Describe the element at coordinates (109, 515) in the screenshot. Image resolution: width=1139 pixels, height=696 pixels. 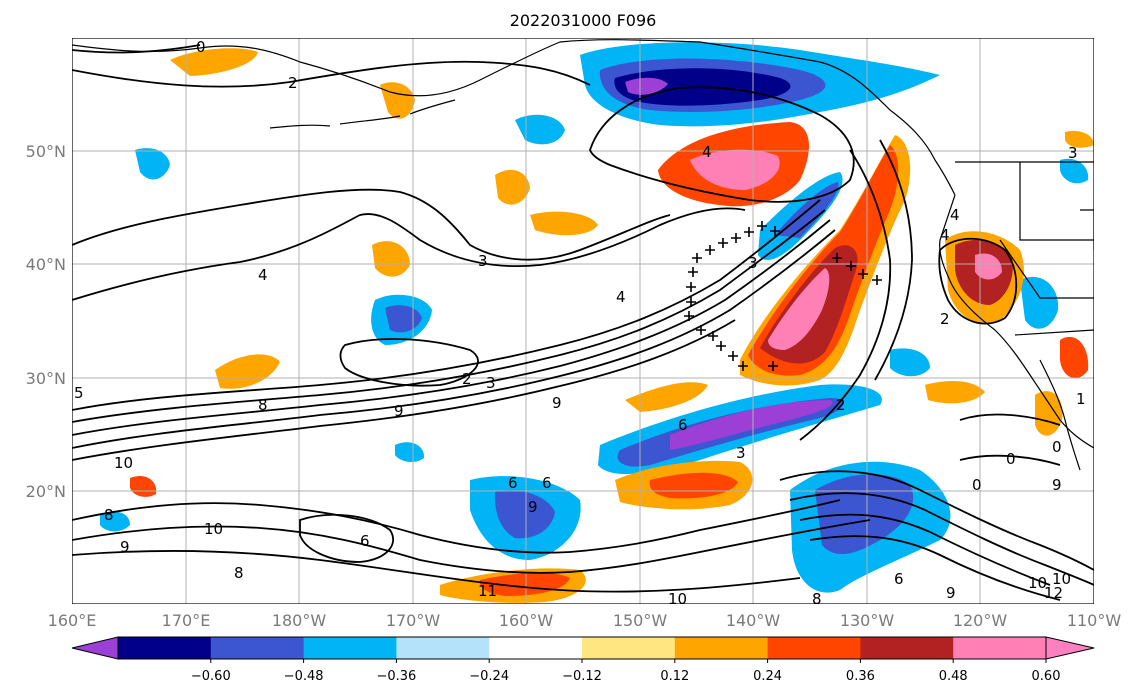
I see `contour-label: 8` at that location.